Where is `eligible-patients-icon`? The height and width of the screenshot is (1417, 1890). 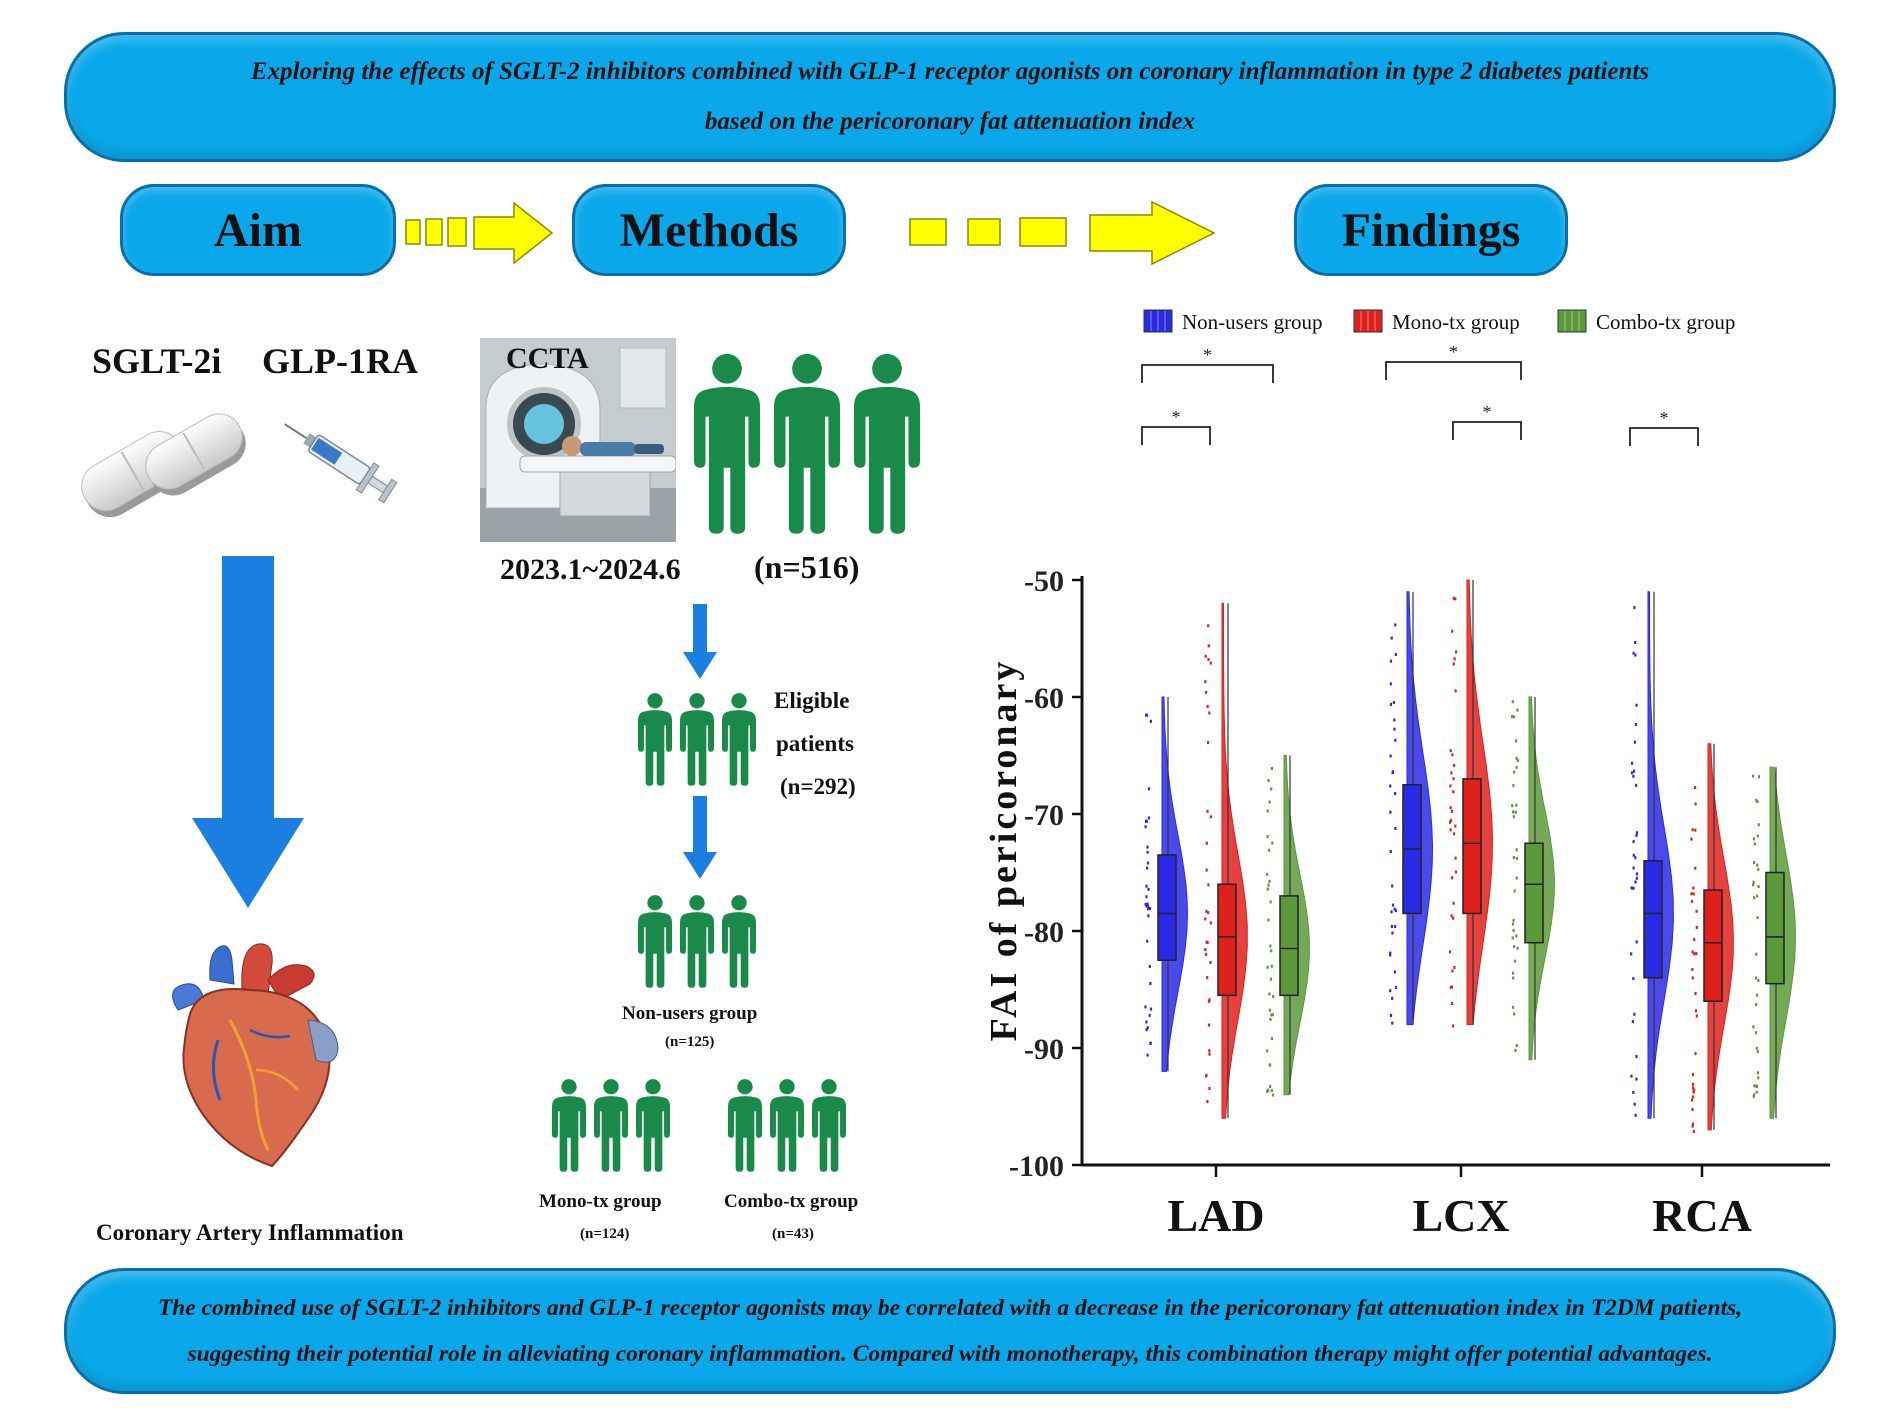
eligible-patients-icon is located at coordinates (697, 739).